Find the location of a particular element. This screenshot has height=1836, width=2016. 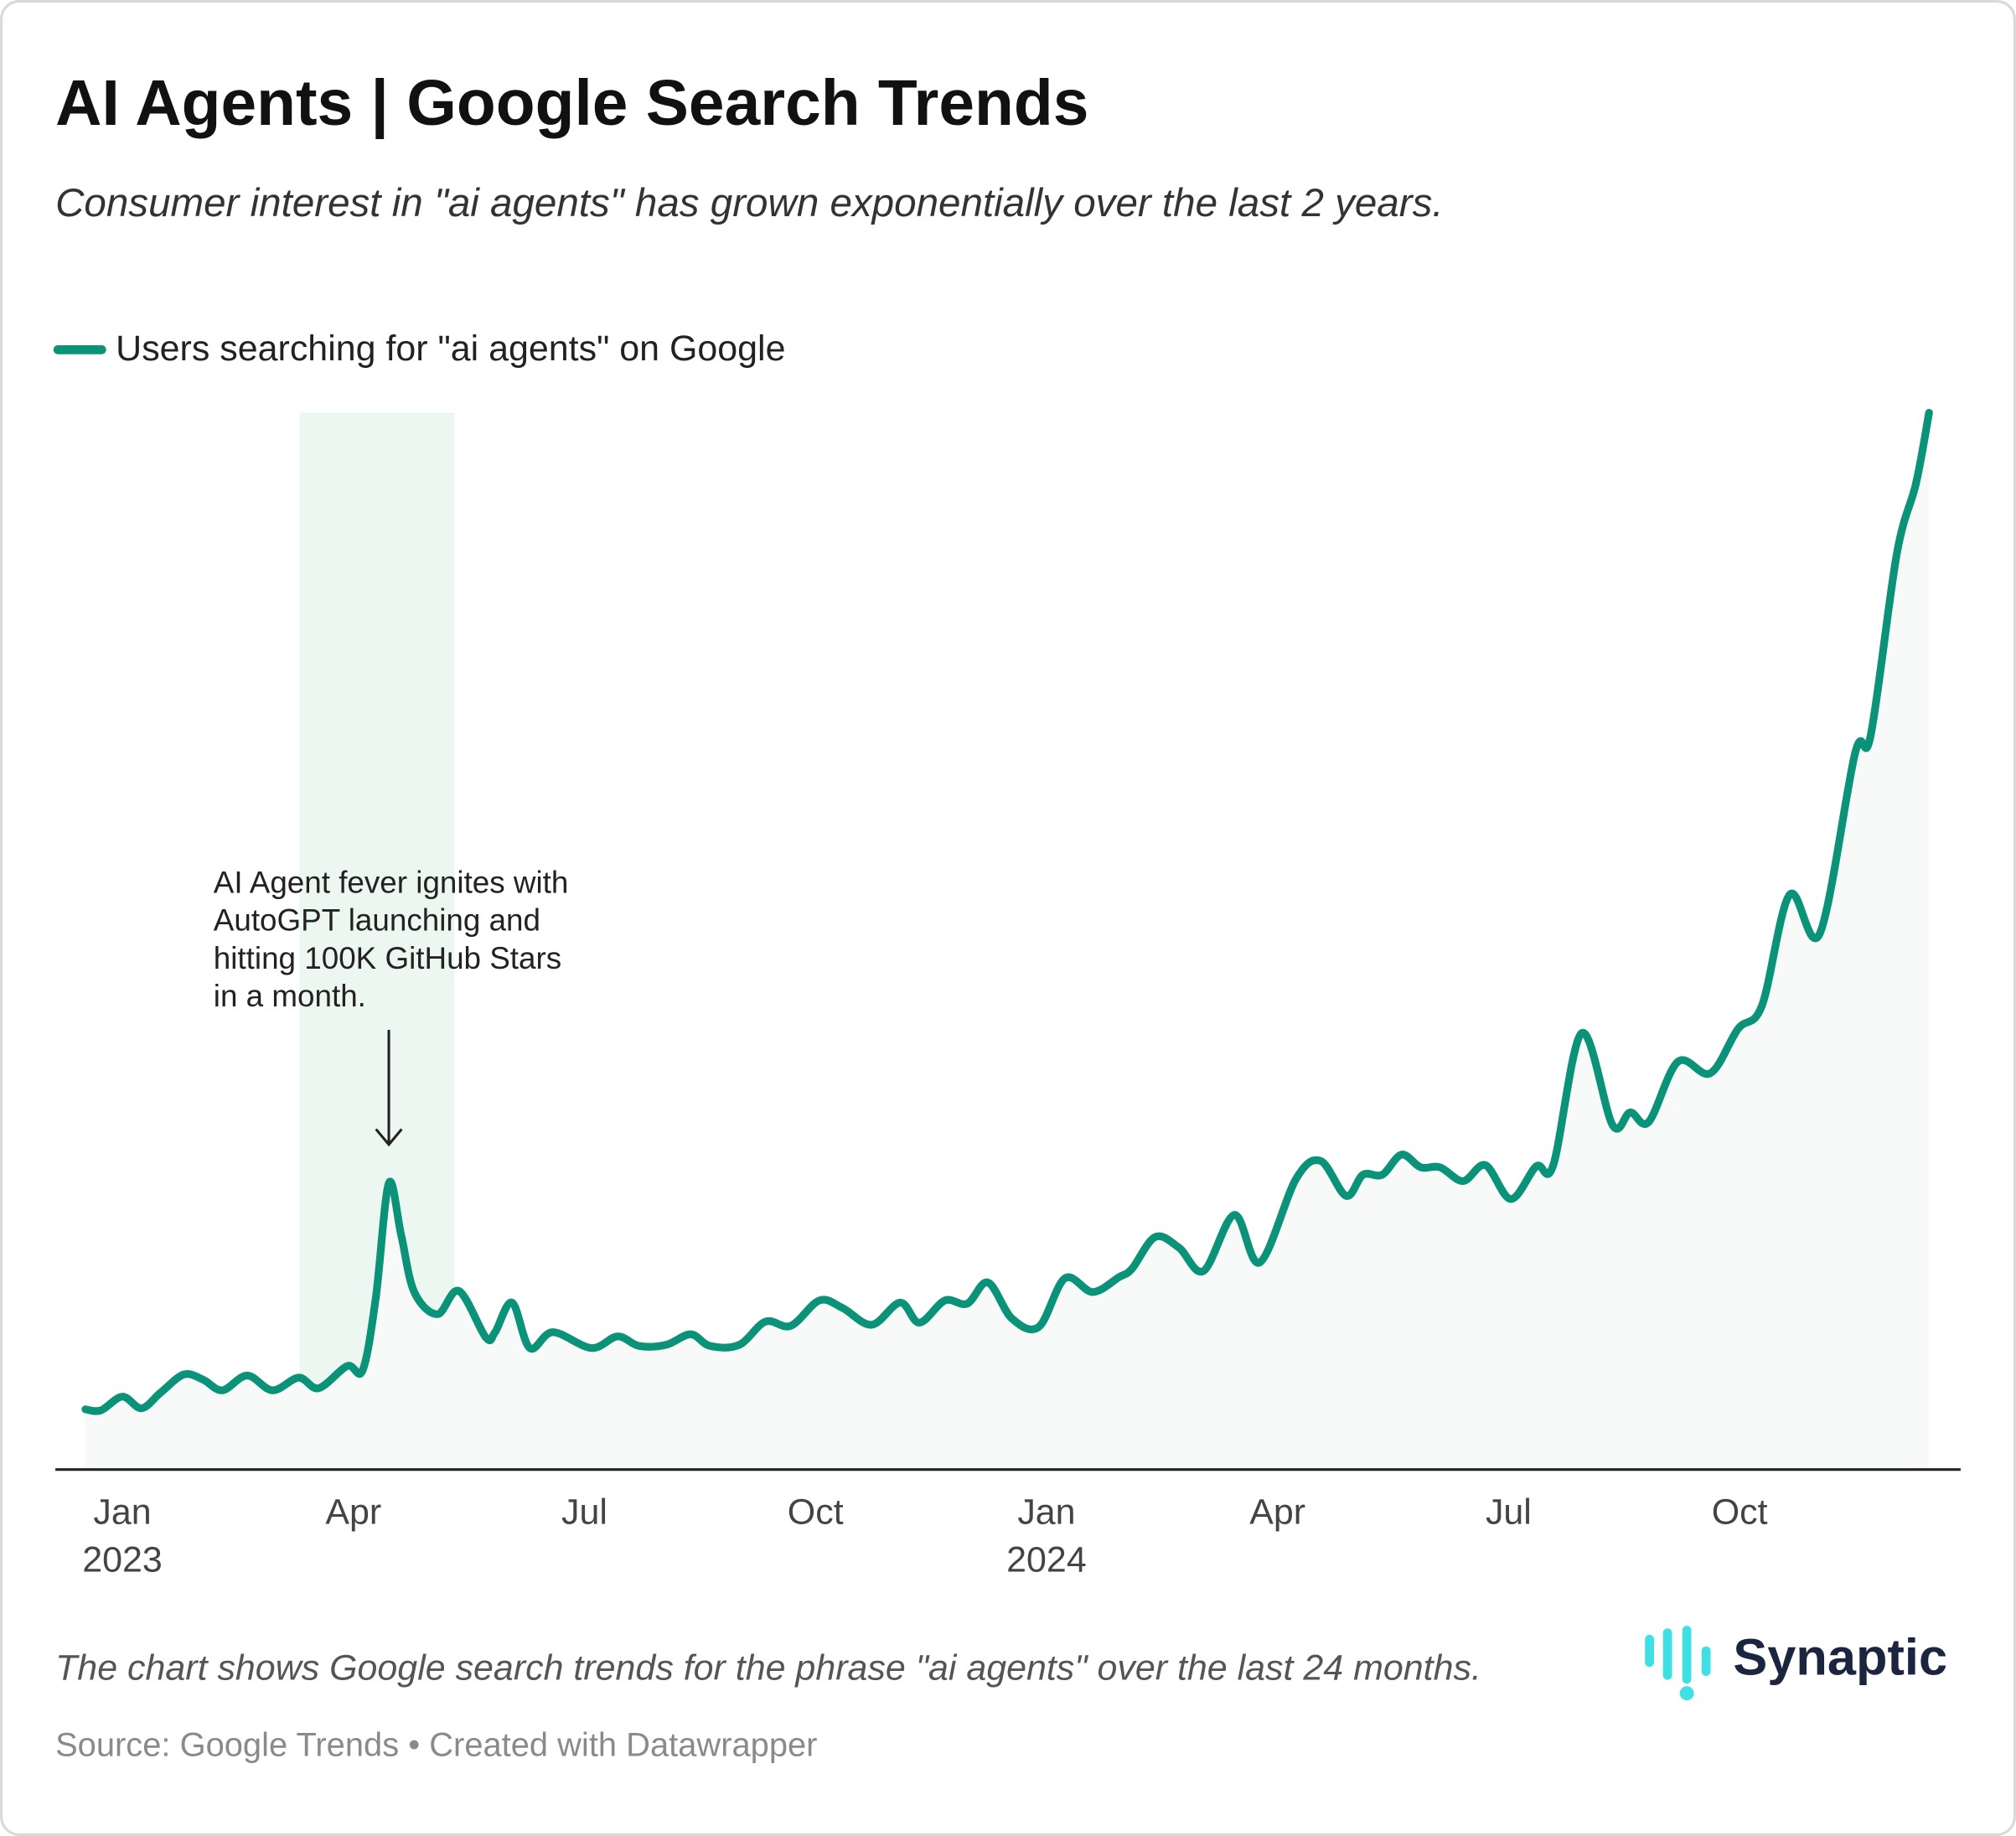

x-tick-year: 2023 is located at coordinates (122, 1560).